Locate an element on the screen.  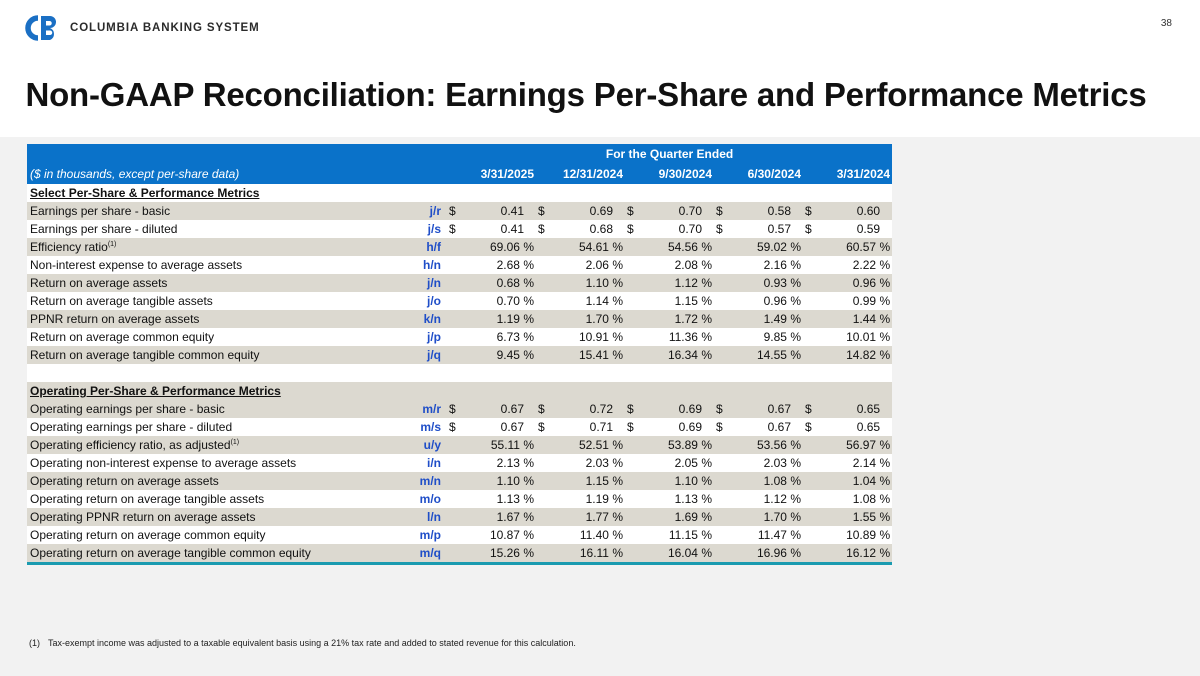
metric-value: 2.68 % is located at coordinates (502, 265).